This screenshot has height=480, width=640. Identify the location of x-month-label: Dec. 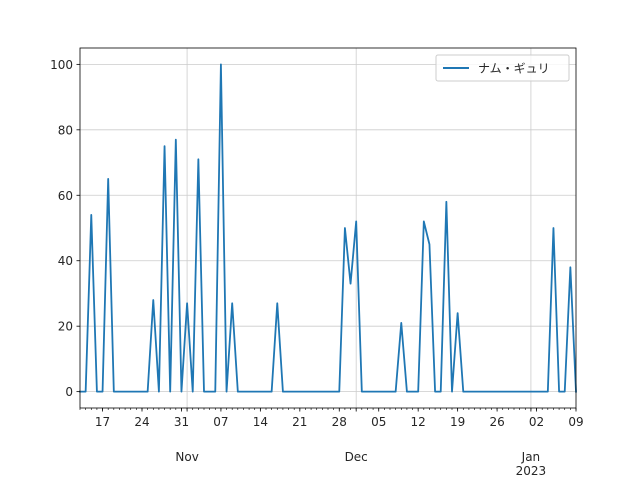
(356, 457).